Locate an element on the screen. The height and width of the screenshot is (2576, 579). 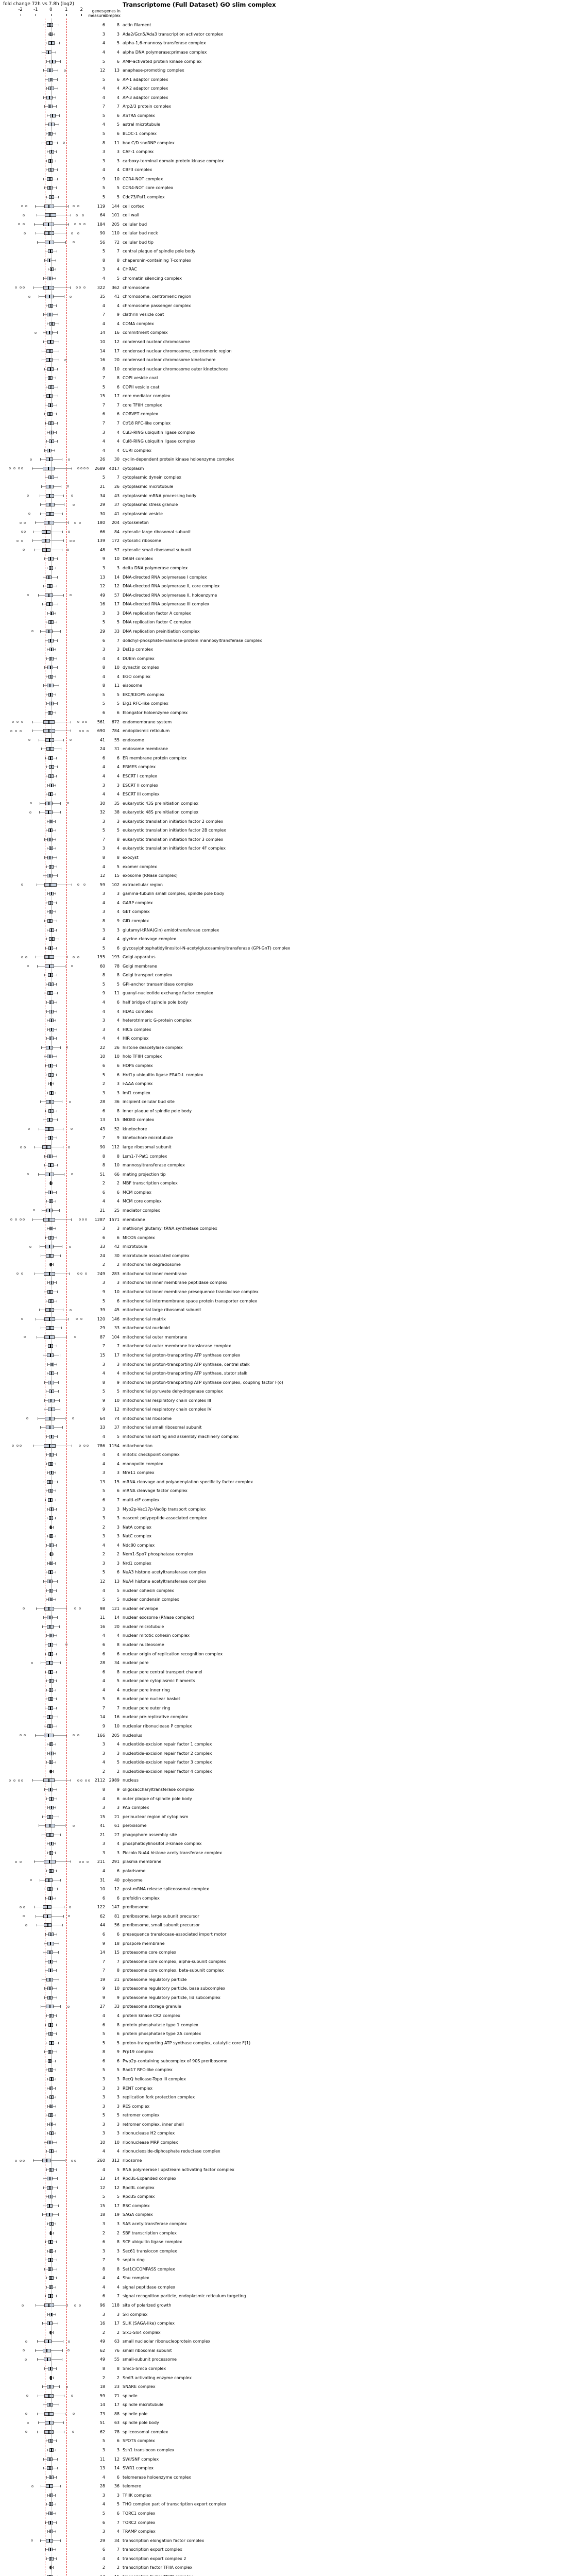
genes-measured-value: 180 is located at coordinates (101, 523).